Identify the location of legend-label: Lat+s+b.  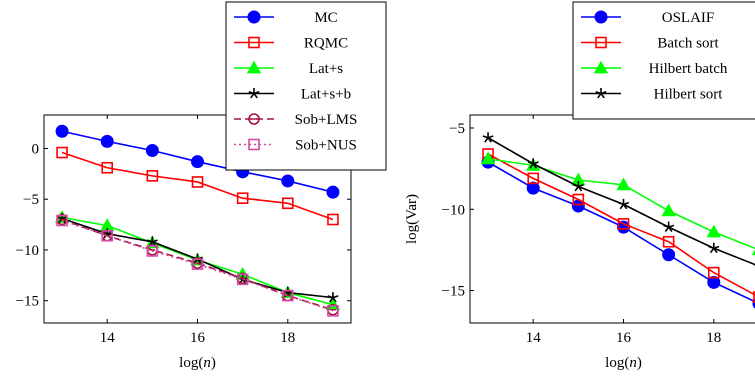
(326, 95).